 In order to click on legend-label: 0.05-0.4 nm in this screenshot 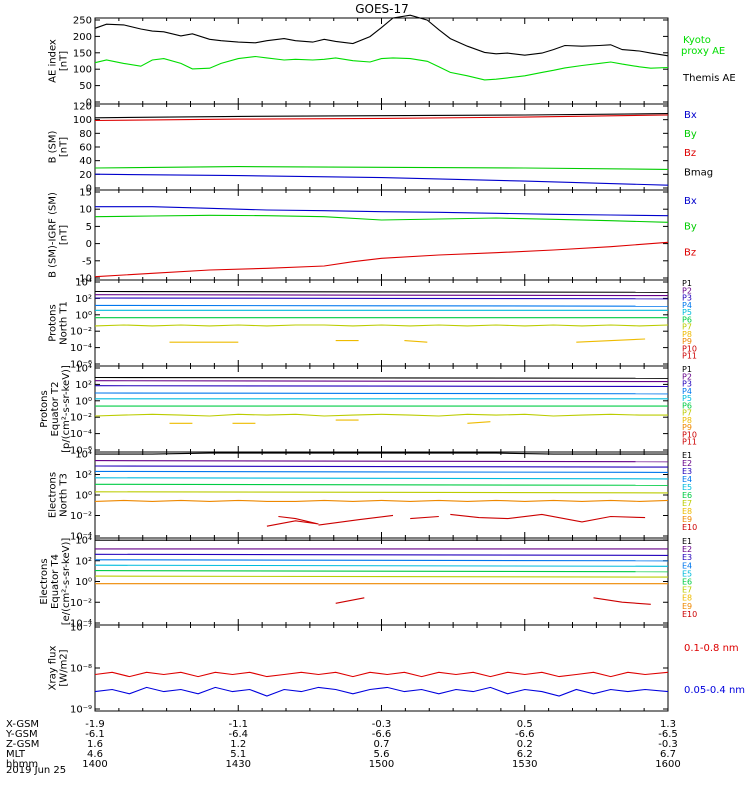, I will do `click(714, 690)`.